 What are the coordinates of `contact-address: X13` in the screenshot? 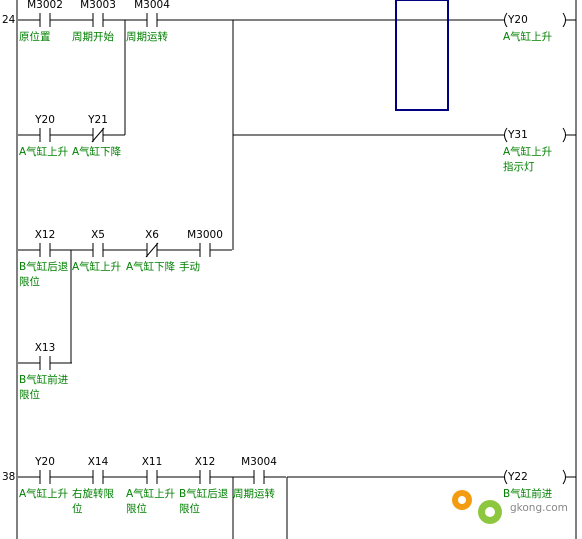 It's located at (45, 348).